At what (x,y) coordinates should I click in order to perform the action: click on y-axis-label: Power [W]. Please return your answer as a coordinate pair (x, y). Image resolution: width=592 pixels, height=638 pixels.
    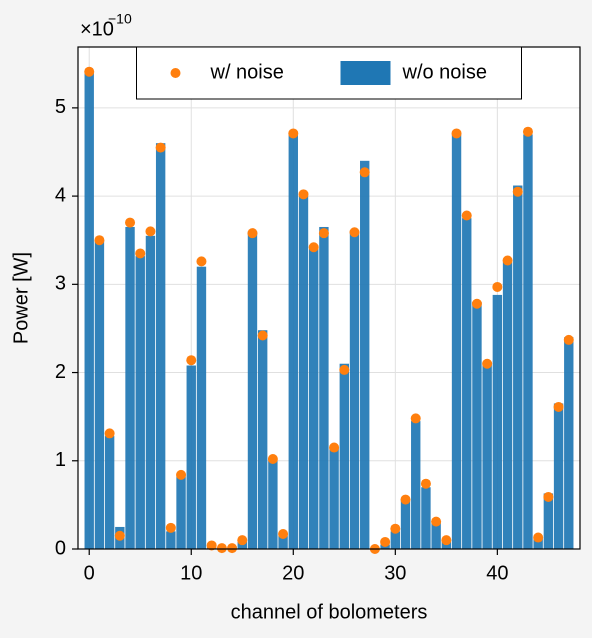
    Looking at the image, I should click on (21, 298).